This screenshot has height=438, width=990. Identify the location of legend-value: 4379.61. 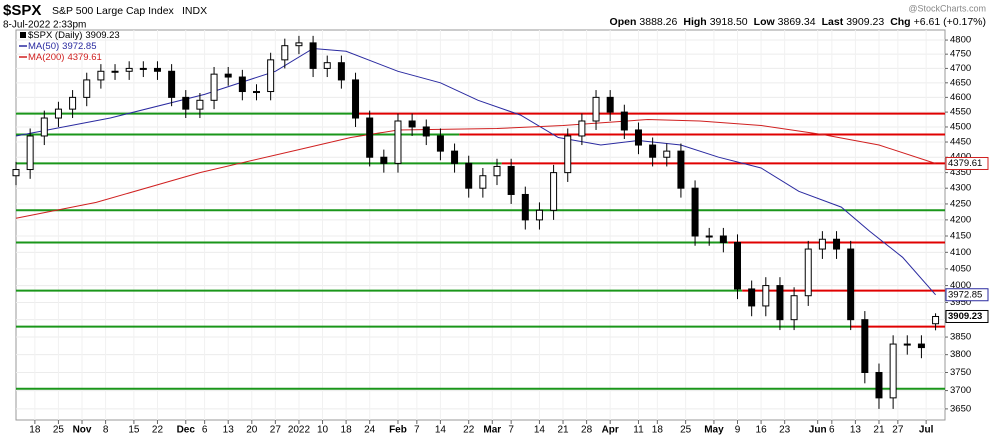
(84, 57).